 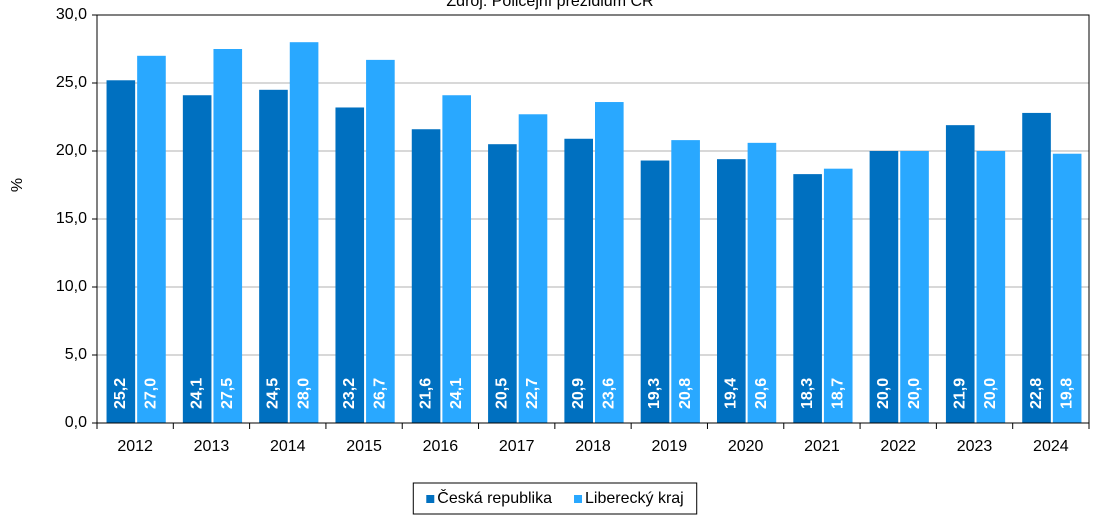 What do you see at coordinates (975, 446) in the screenshot?
I see `x-tick-label: 2023` at bounding box center [975, 446].